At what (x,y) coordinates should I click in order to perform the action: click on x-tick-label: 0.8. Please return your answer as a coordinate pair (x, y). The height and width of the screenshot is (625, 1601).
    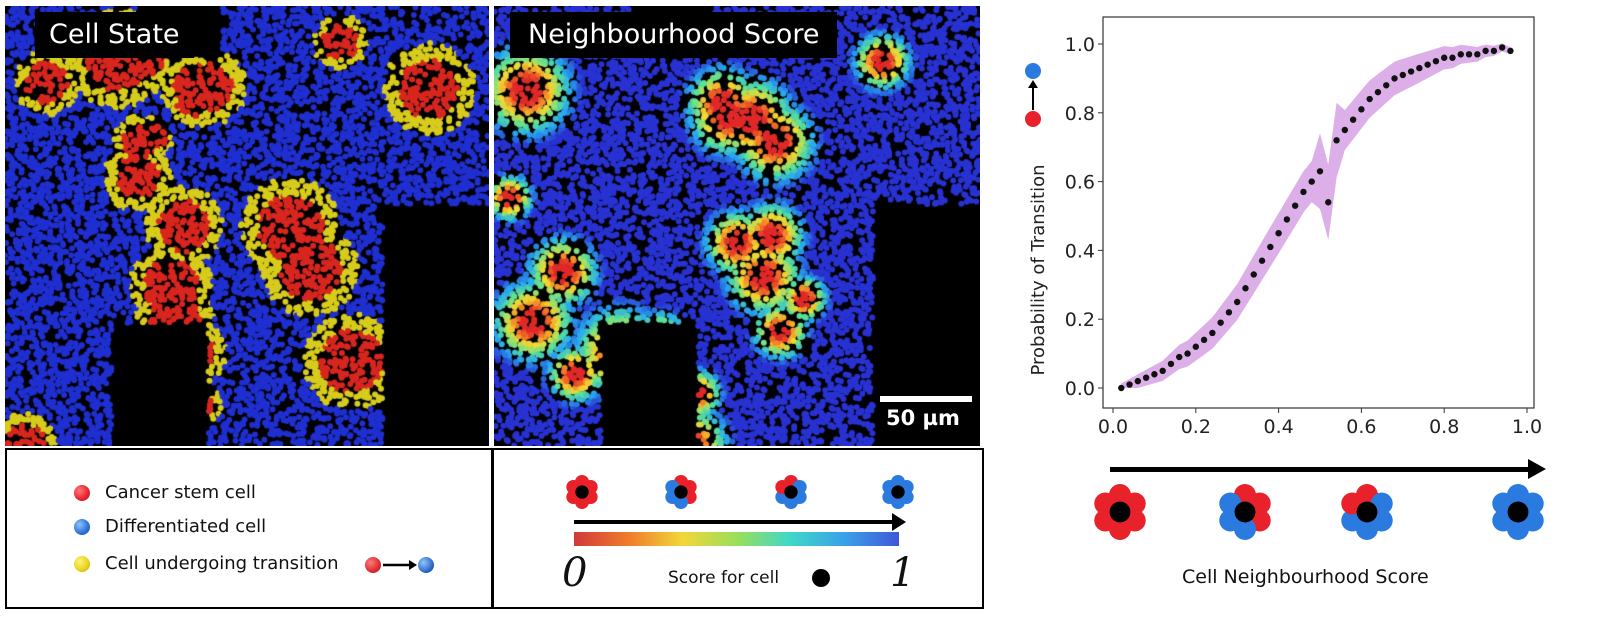
    Looking at the image, I should click on (1444, 427).